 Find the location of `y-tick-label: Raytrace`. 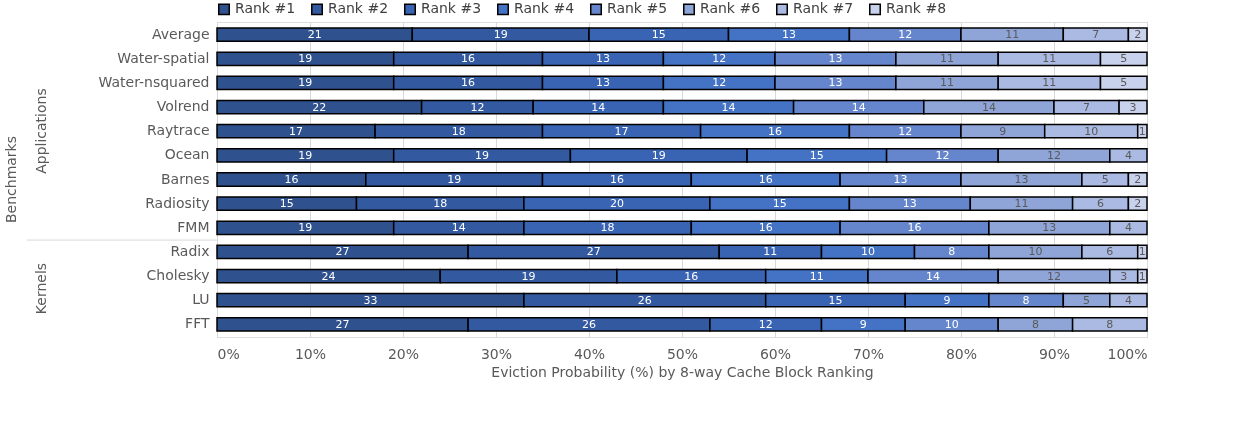

y-tick-label: Raytrace is located at coordinates (178, 130).